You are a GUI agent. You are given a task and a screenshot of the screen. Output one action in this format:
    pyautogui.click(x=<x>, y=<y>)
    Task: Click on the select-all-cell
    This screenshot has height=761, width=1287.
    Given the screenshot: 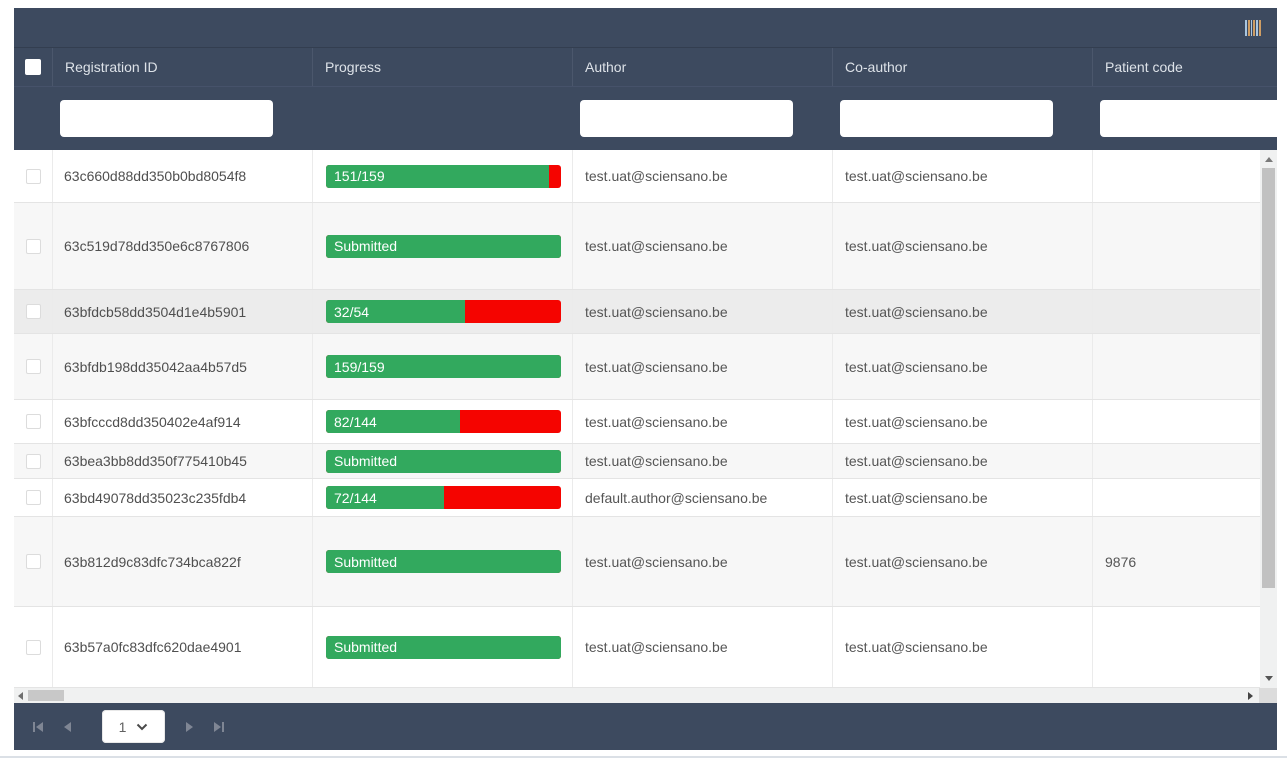 What is the action you would take?
    pyautogui.click(x=33, y=67)
    